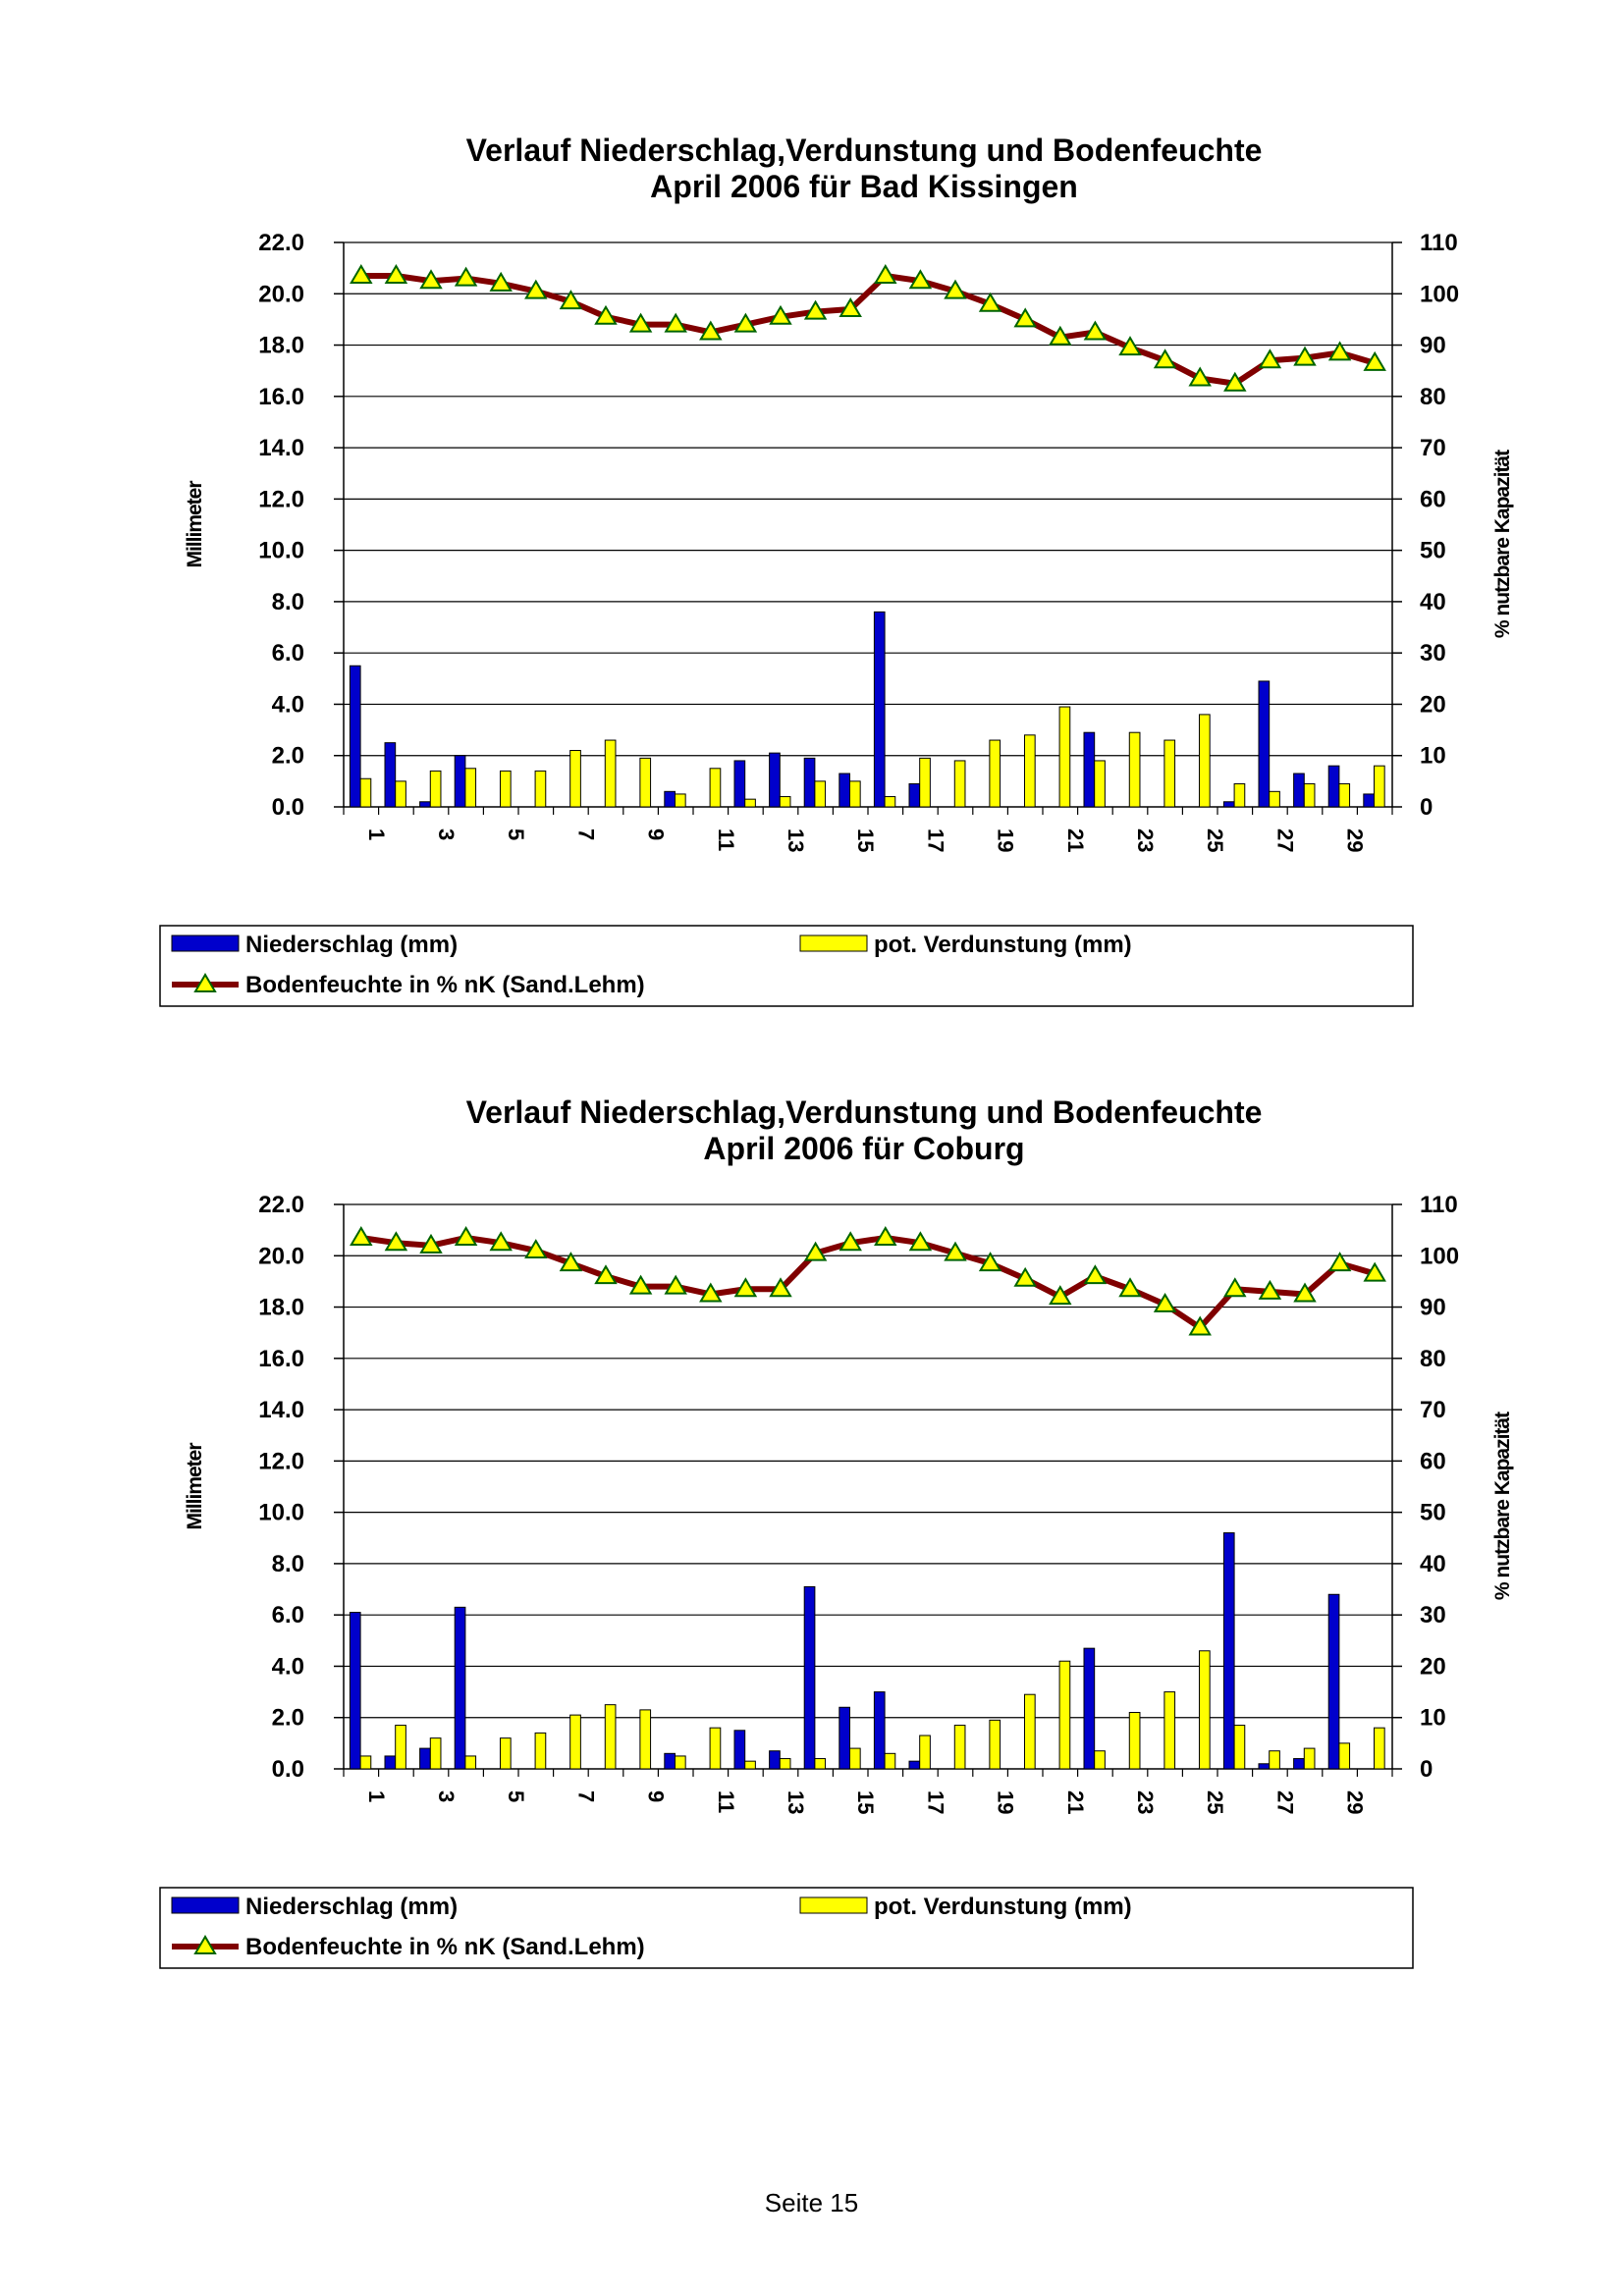  I want to click on y-tick-label: 18.0, so click(281, 346).